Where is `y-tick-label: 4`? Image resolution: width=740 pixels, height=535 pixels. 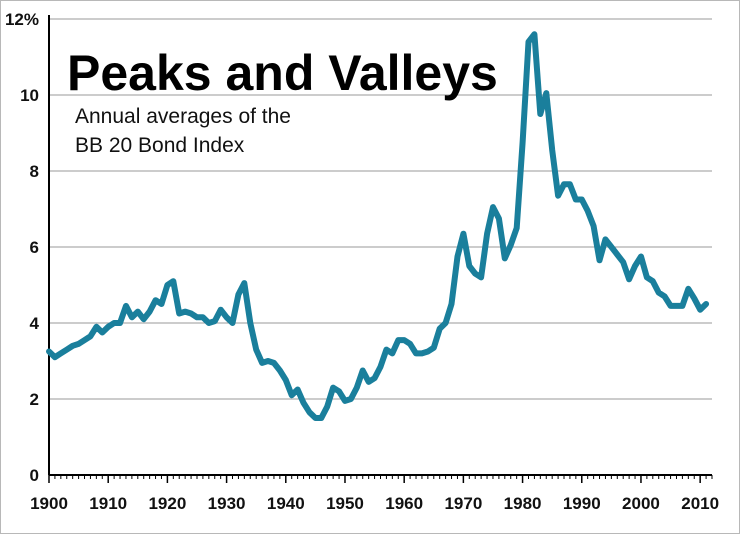
y-tick-label: 4 is located at coordinates (35, 323).